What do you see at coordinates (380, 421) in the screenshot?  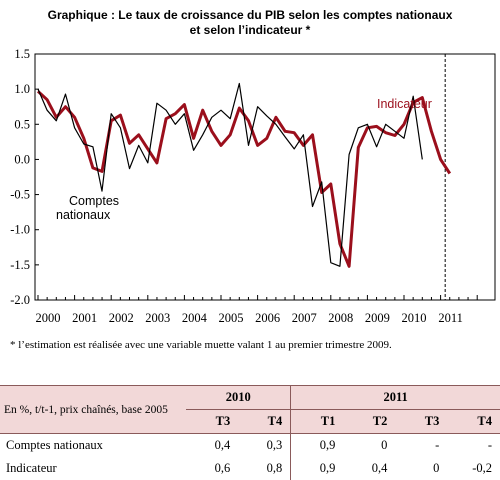 I see `table-quarter: T2` at bounding box center [380, 421].